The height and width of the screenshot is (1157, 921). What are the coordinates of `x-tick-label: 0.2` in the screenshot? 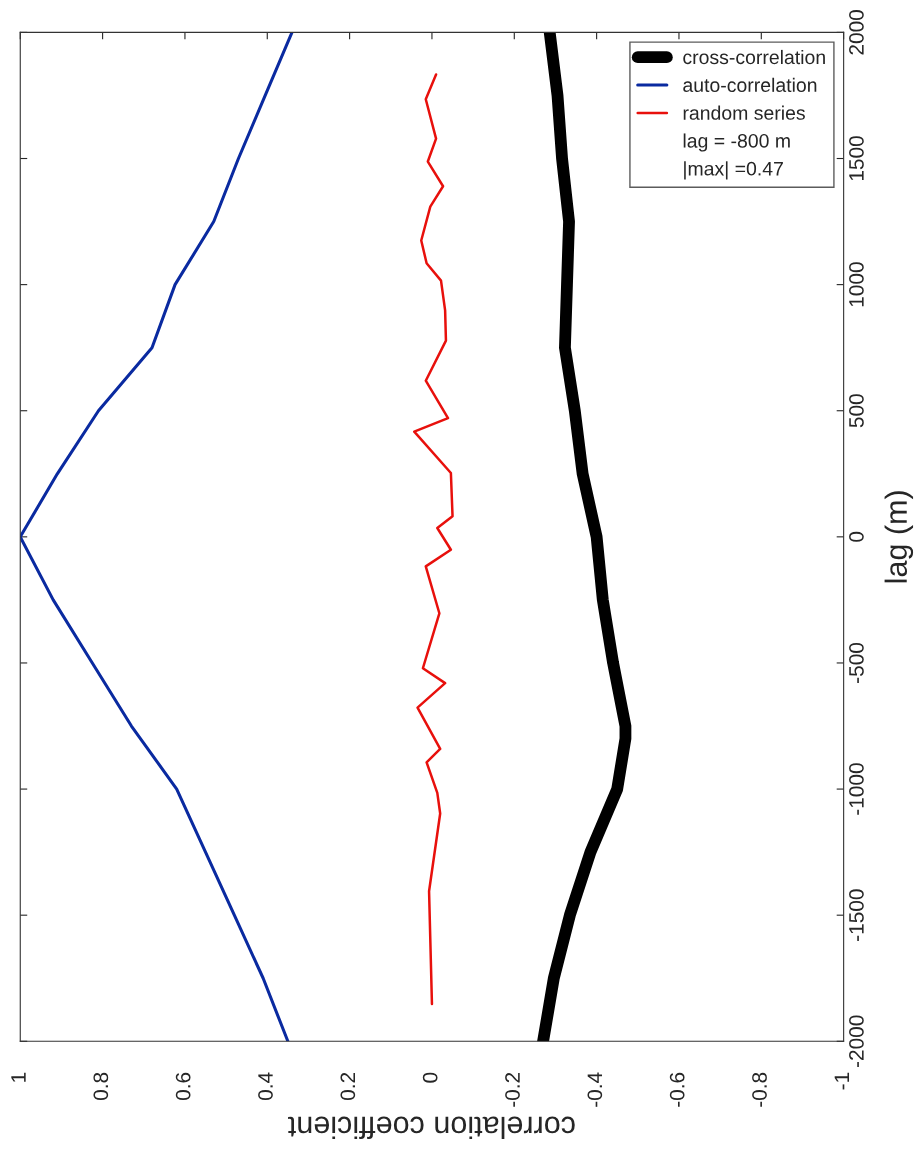 It's located at (348, 1086).